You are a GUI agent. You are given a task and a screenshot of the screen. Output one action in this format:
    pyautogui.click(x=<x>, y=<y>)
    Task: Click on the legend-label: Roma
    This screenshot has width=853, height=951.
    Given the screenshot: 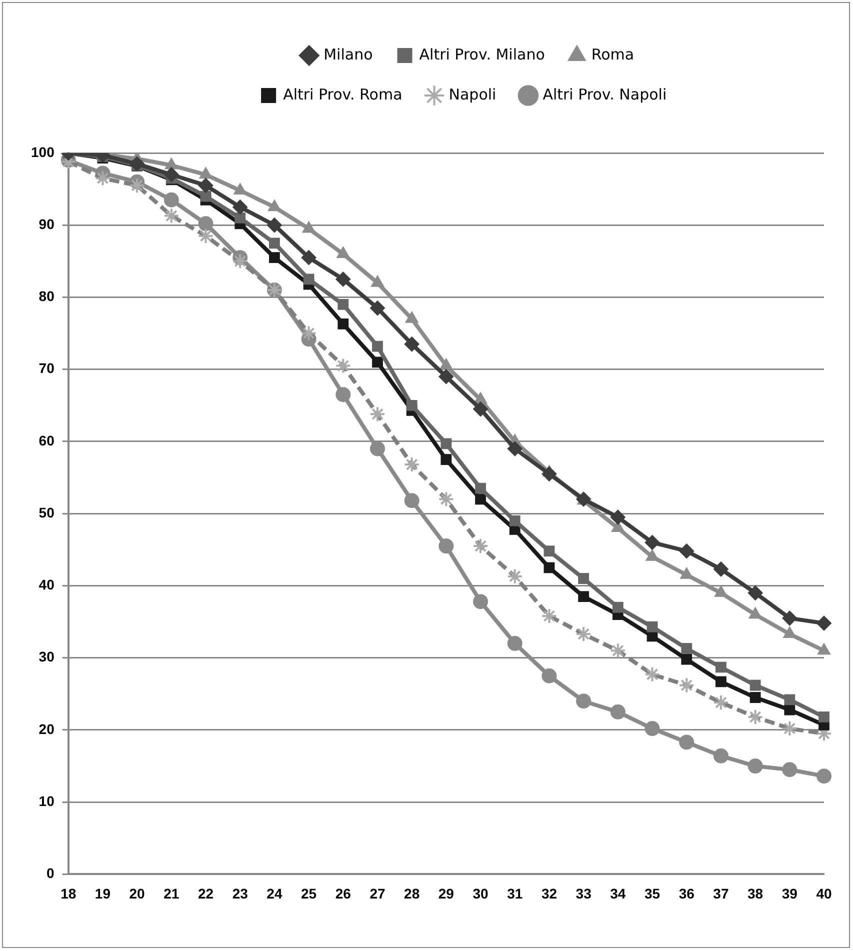 What is the action you would take?
    pyautogui.click(x=612, y=54)
    